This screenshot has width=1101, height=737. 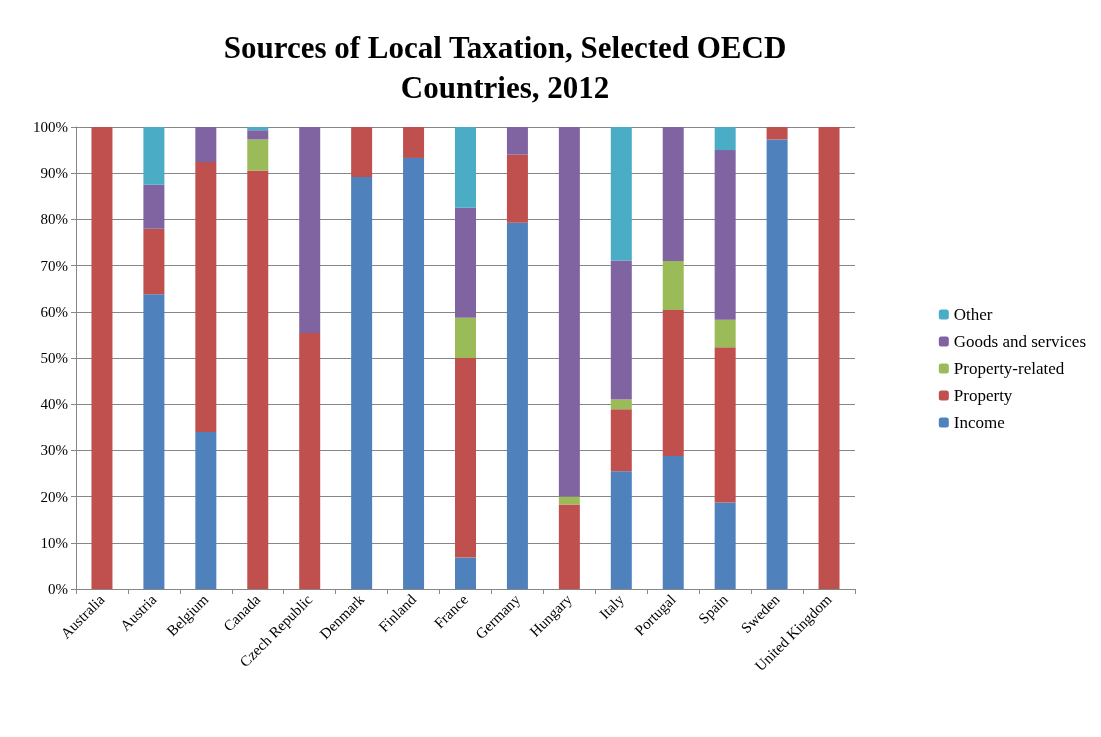 What do you see at coordinates (1020, 341) in the screenshot?
I see `legend-label: Goods and services` at bounding box center [1020, 341].